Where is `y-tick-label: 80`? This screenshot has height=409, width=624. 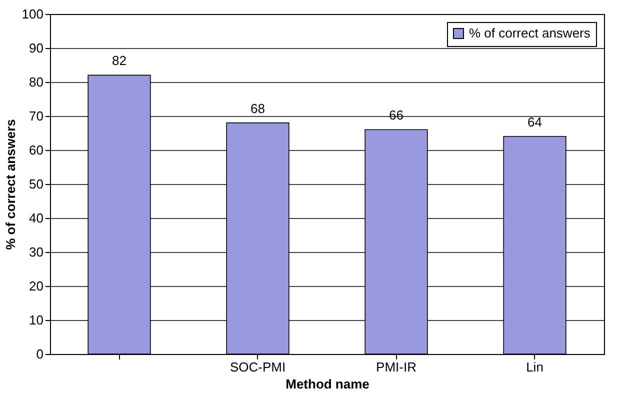
y-tick-label: 80 is located at coordinates (36, 82).